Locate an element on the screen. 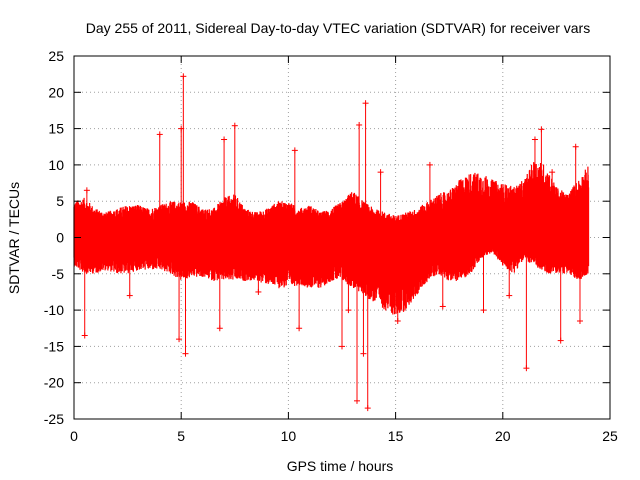 The image size is (640, 480). y-tick-label: -25 is located at coordinates (54, 419).